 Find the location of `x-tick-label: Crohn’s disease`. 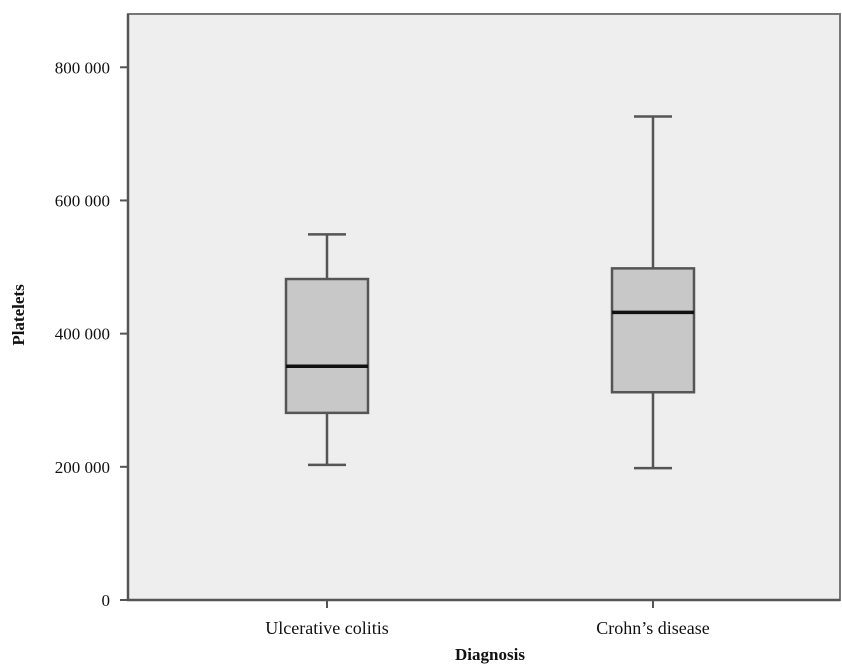

x-tick-label: Crohn’s disease is located at coordinates (652, 628).